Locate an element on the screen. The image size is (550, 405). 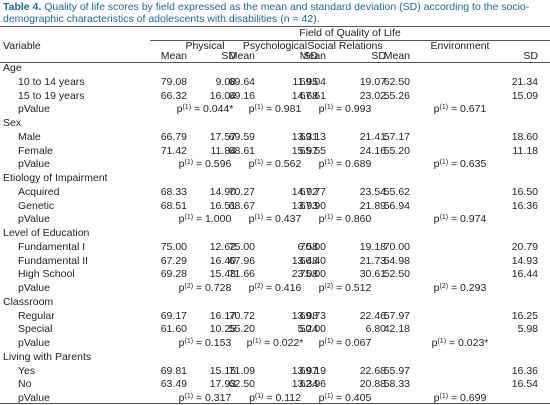
cell: 6.58 is located at coordinates (307, 246).